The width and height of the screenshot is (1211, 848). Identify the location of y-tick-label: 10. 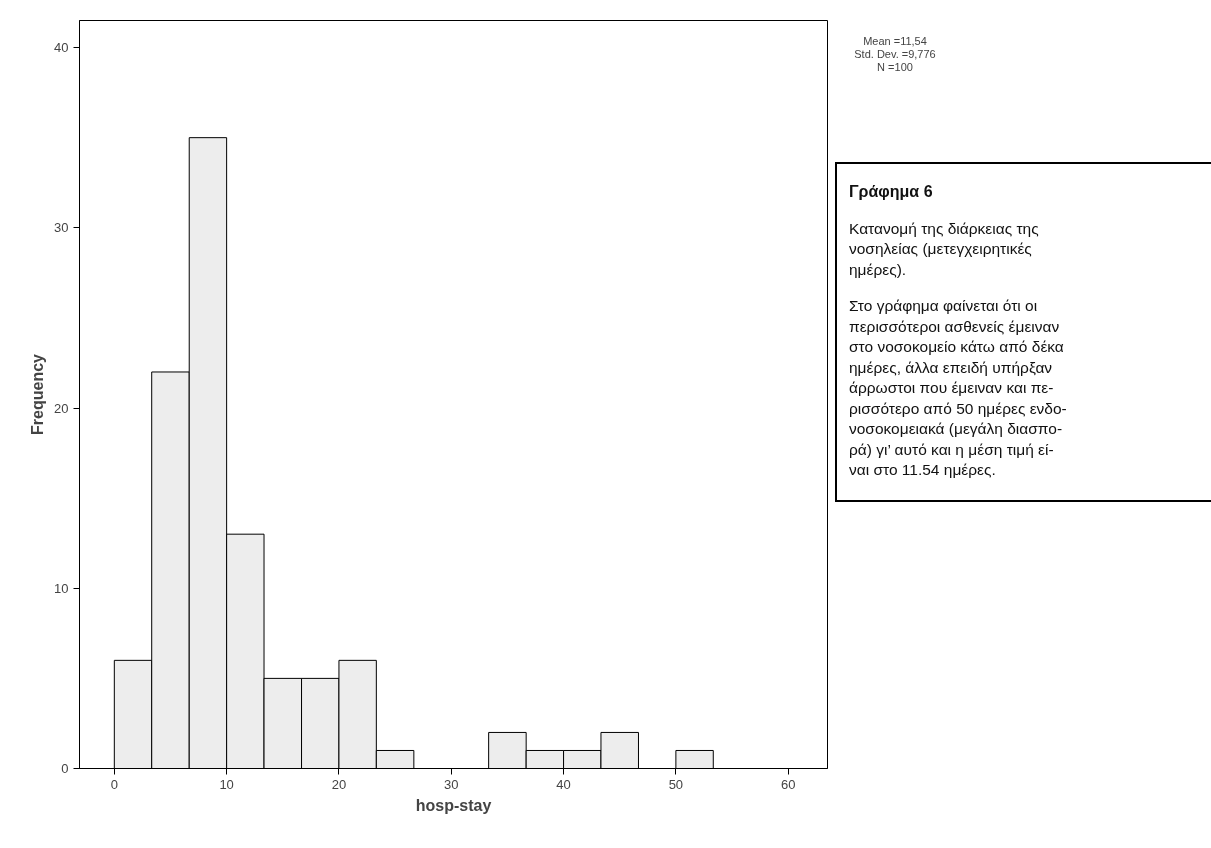
(61, 588).